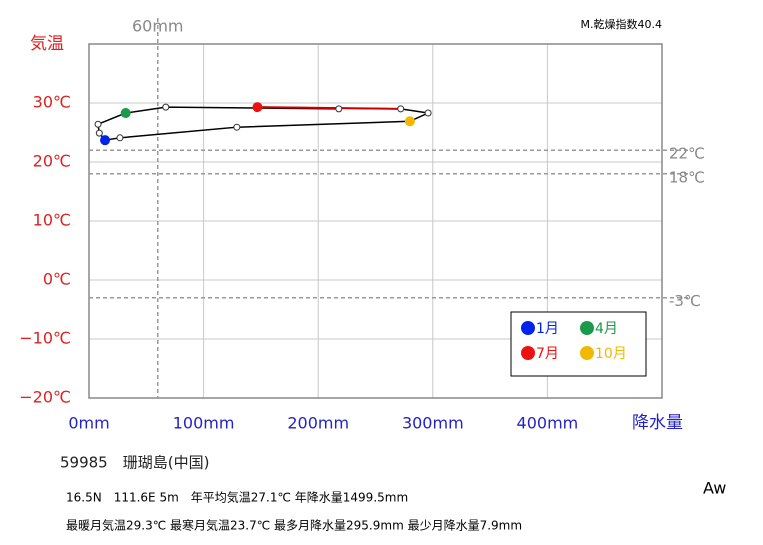  I want to click on legend-label: 7月, so click(547, 354).